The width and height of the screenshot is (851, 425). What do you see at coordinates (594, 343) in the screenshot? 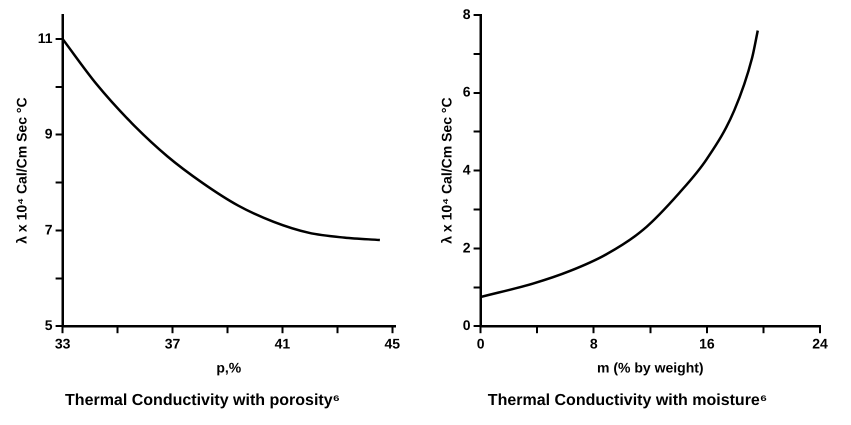
I see `x-tick-label: 8` at bounding box center [594, 343].